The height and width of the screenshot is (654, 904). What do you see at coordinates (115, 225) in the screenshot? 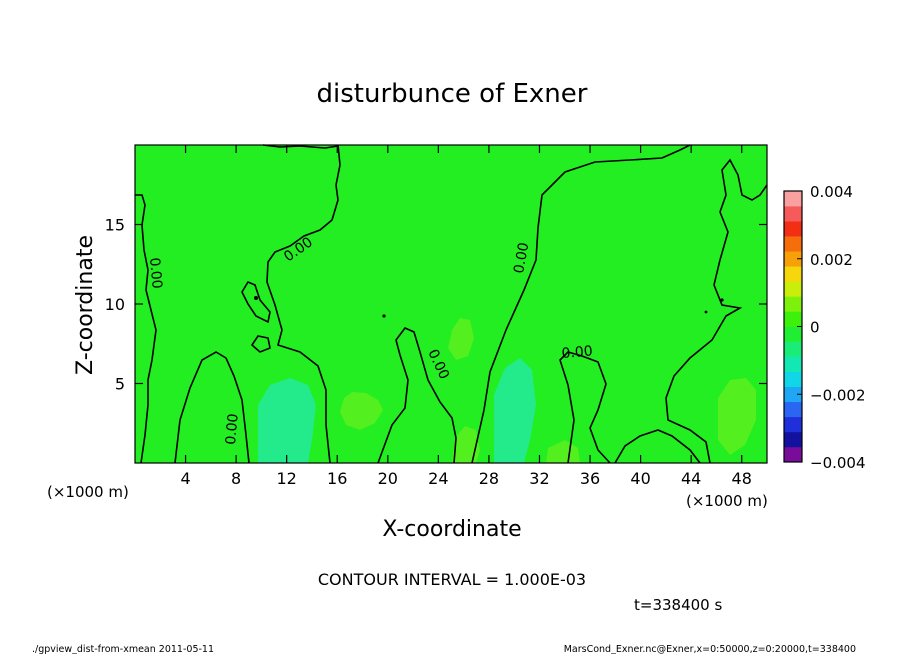
I see `y-tick-label: 15` at bounding box center [115, 225].